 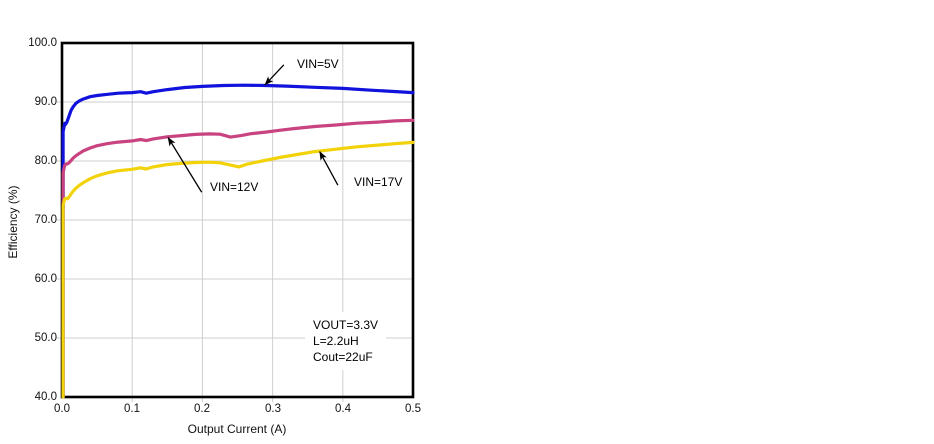 I want to click on x-tick-label: 0.0, so click(x=62, y=409).